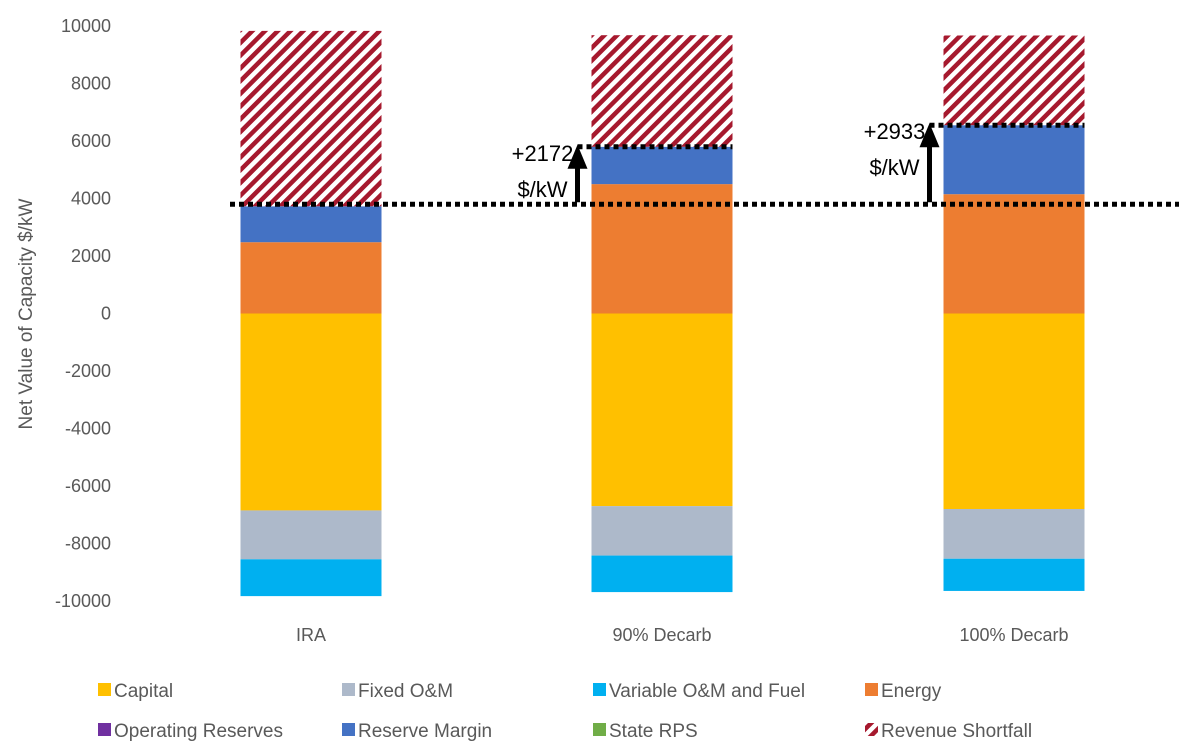  Describe the element at coordinates (86, 26) in the screenshot. I see `y-tick-label: 10000` at that location.